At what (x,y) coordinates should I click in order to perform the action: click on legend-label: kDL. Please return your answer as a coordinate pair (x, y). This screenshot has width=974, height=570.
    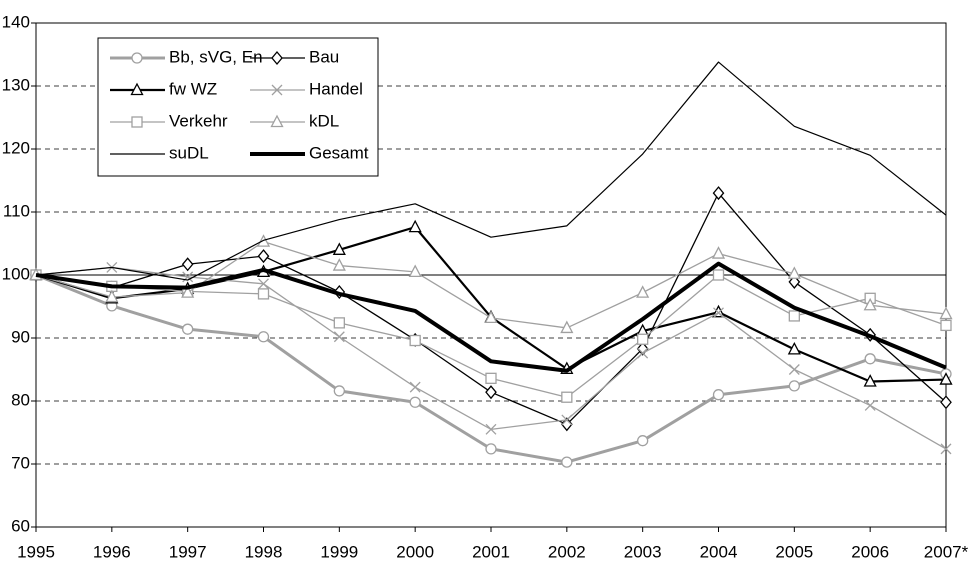
    Looking at the image, I should click on (324, 120).